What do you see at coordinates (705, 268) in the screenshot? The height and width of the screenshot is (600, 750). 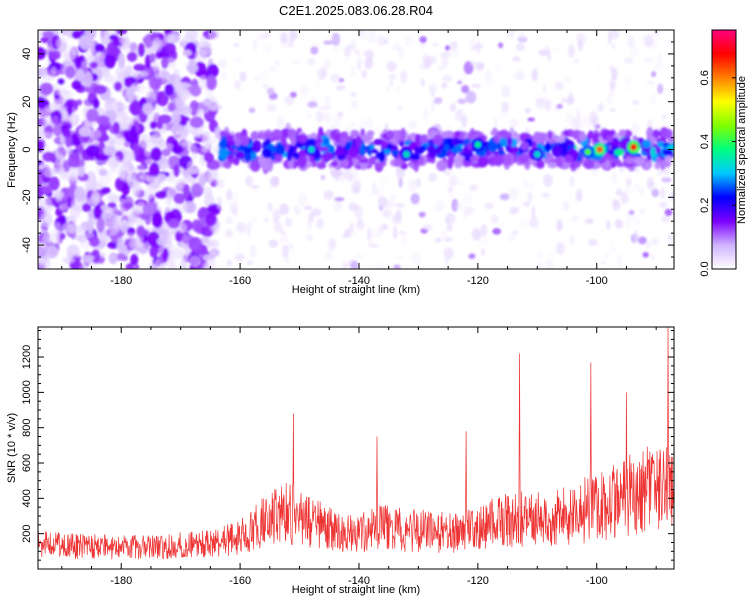 I see `colorbar-tick-label: 0.0` at bounding box center [705, 268].